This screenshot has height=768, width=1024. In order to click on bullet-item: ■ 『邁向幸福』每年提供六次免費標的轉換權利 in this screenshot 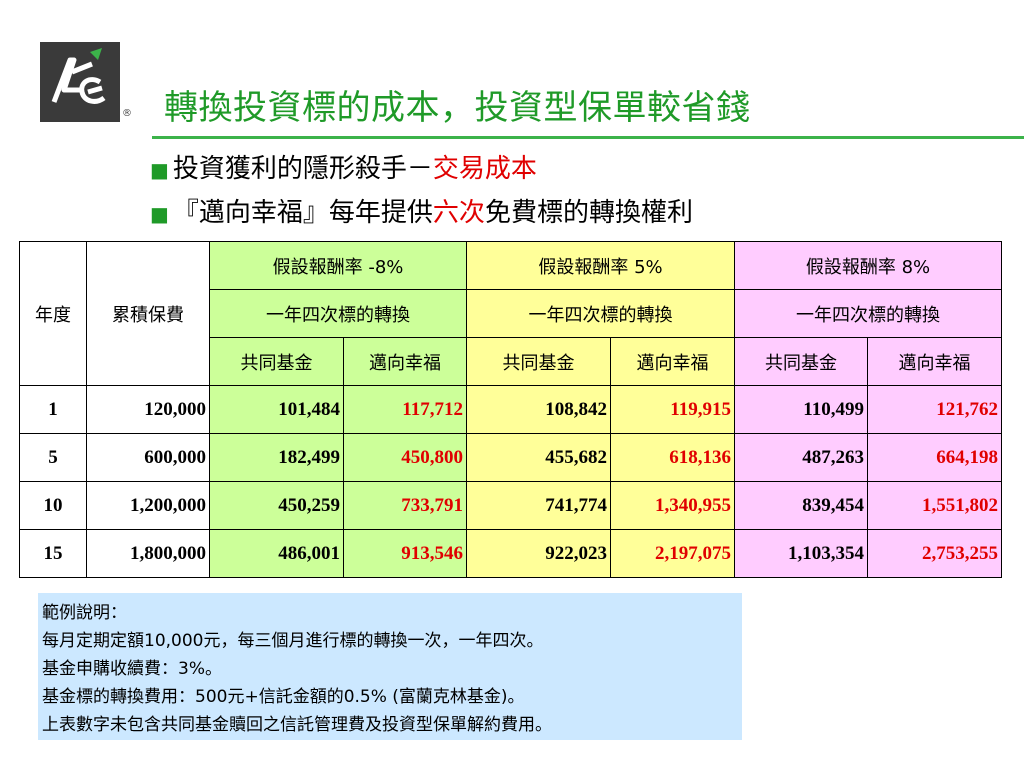, I will do `click(421, 210)`.